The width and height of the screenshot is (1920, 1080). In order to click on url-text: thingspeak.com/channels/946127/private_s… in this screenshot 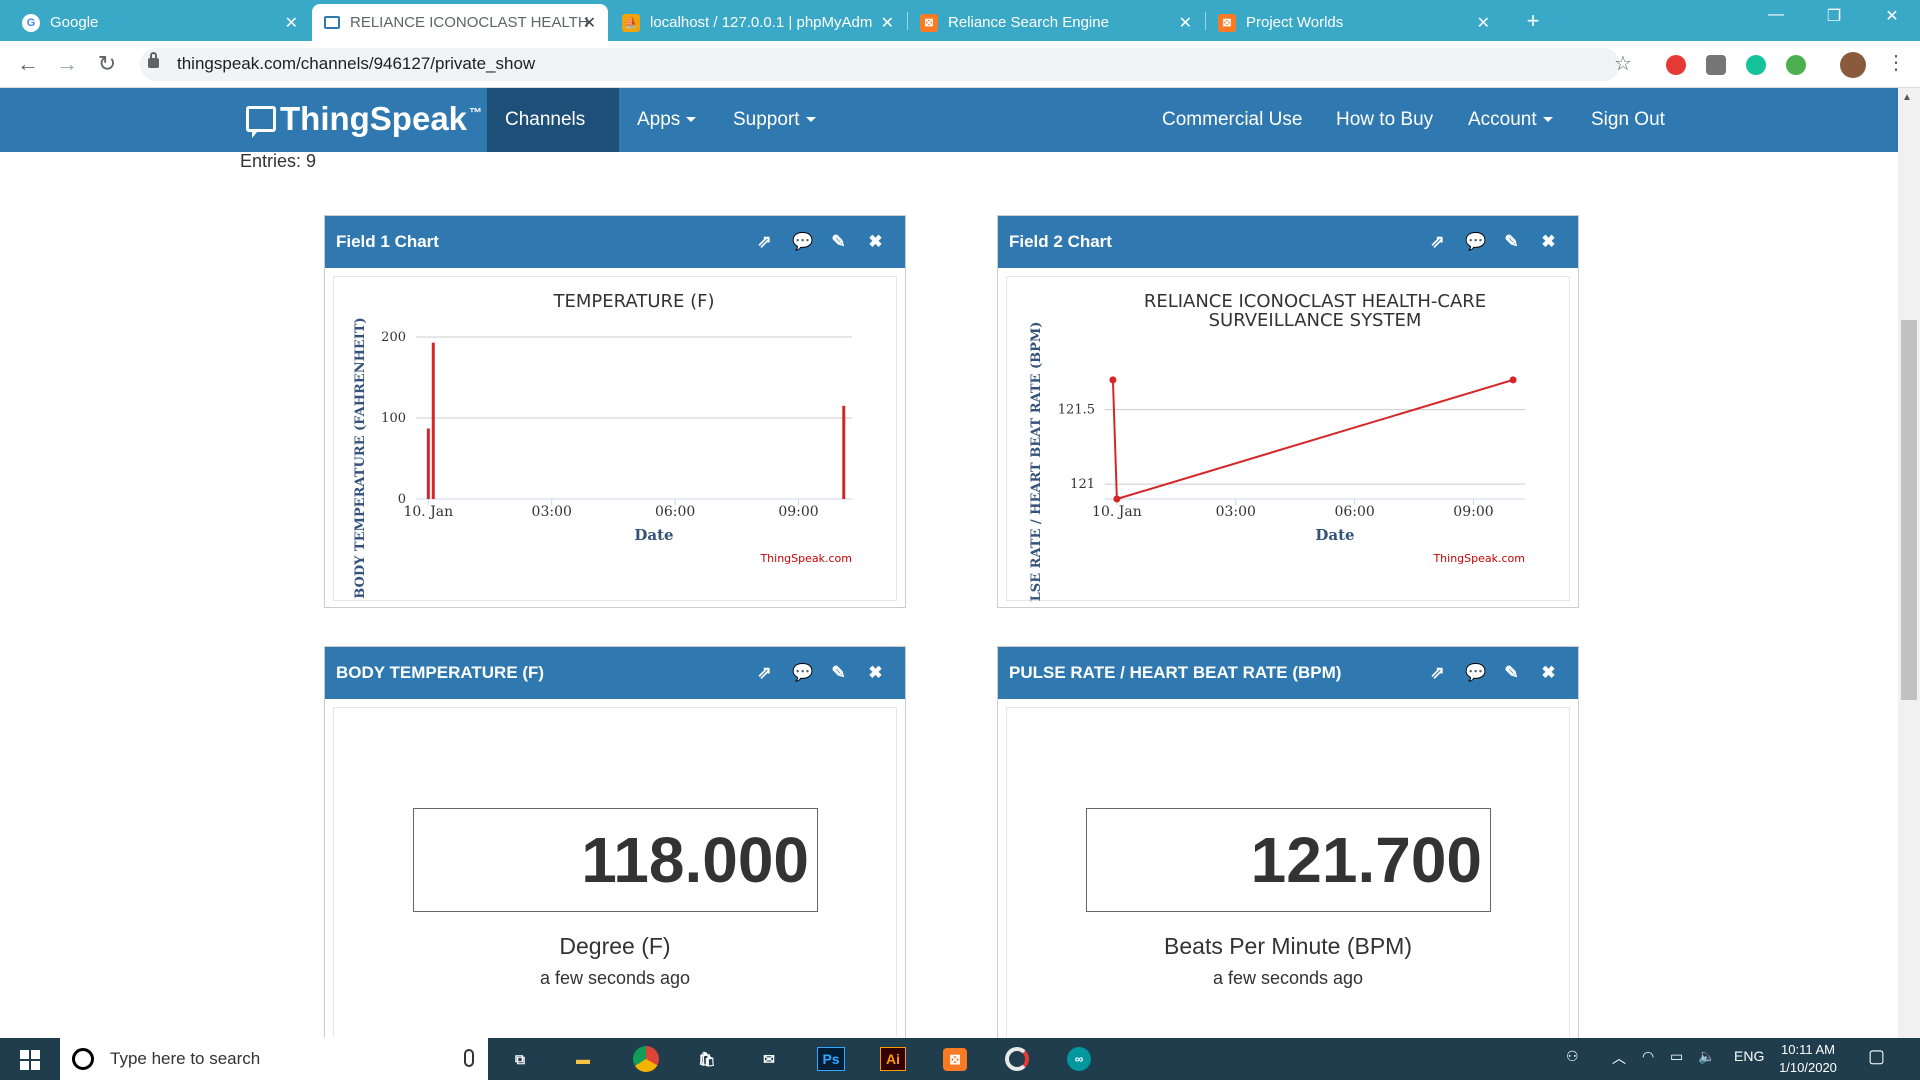, I will do `click(356, 63)`.